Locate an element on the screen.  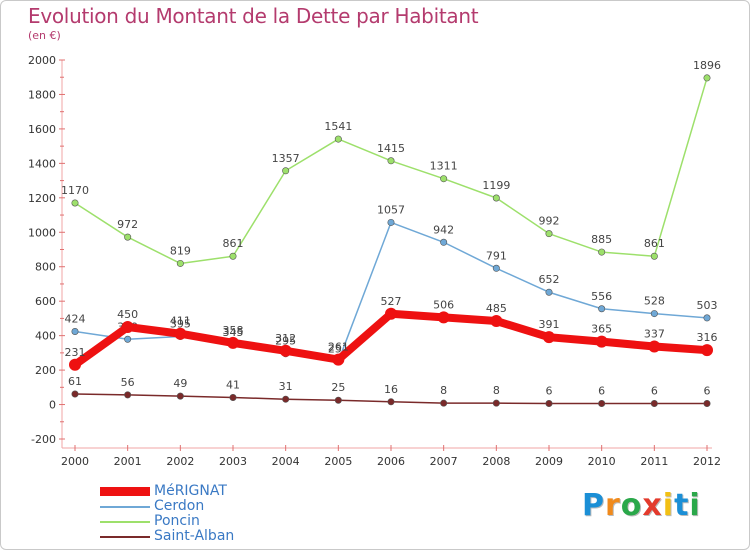
data-label-poncin: 1415 is located at coordinates (391, 148).